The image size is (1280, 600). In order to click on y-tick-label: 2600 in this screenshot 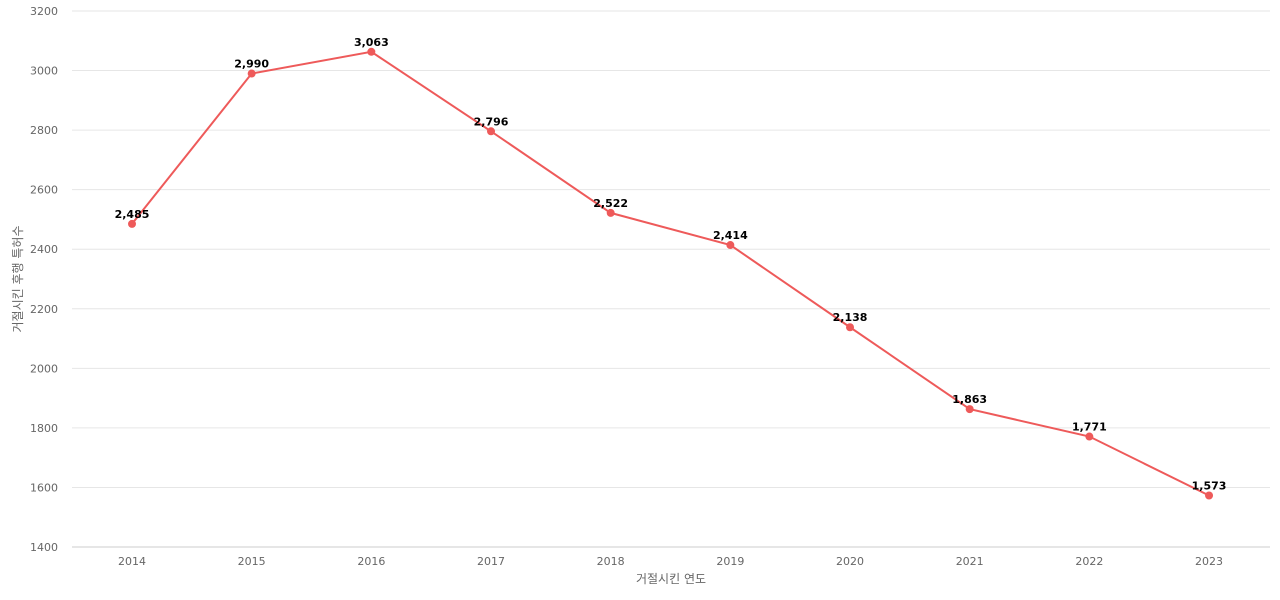, I will do `click(44, 190)`.